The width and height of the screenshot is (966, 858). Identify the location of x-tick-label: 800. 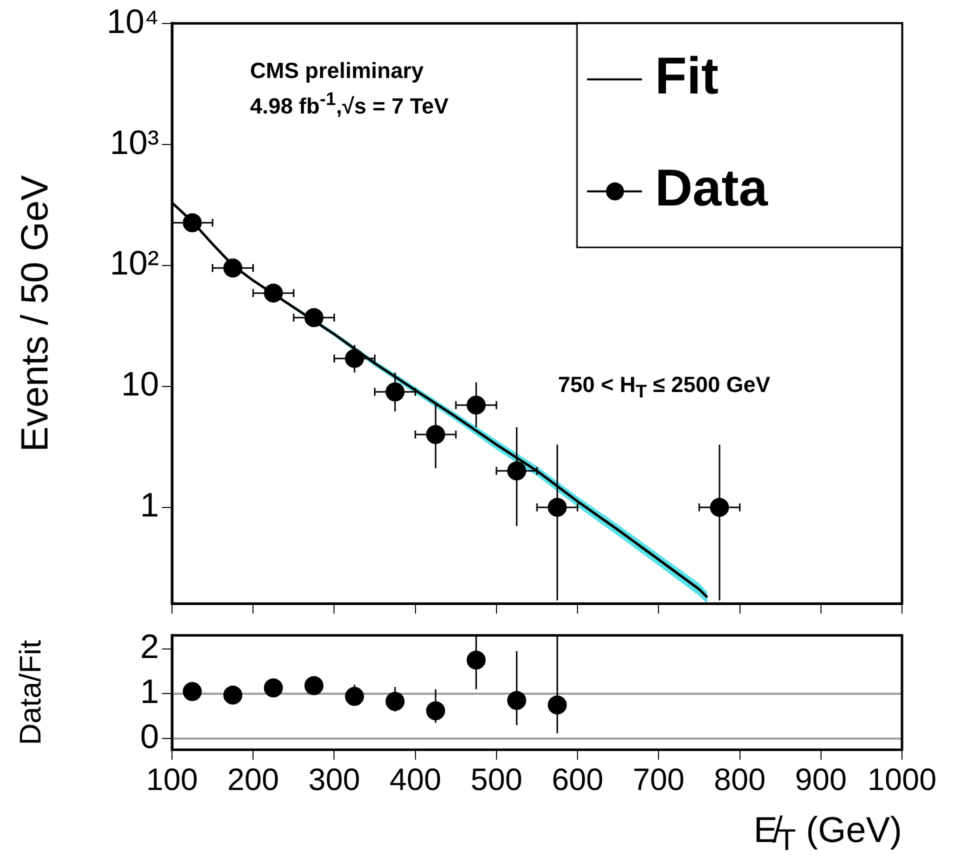
(740, 779).